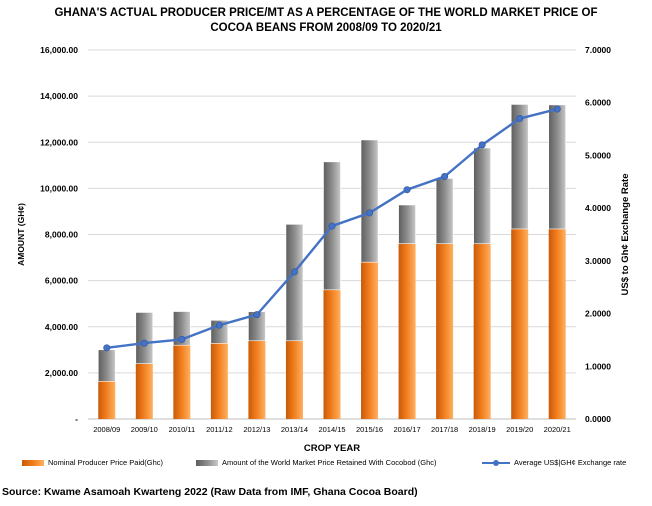  What do you see at coordinates (219, 429) in the screenshot?
I see `x-tick-label: 2011/12` at bounding box center [219, 429].